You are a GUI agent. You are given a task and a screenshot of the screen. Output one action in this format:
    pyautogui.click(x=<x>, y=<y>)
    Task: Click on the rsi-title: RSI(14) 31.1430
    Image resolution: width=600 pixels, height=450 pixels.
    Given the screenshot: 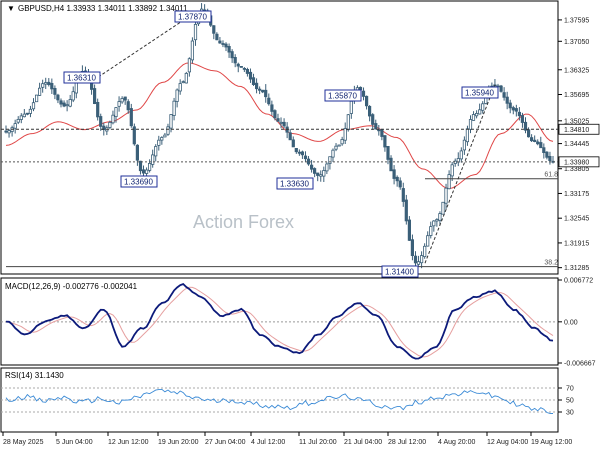 What is the action you would take?
    pyautogui.click(x=34, y=375)
    